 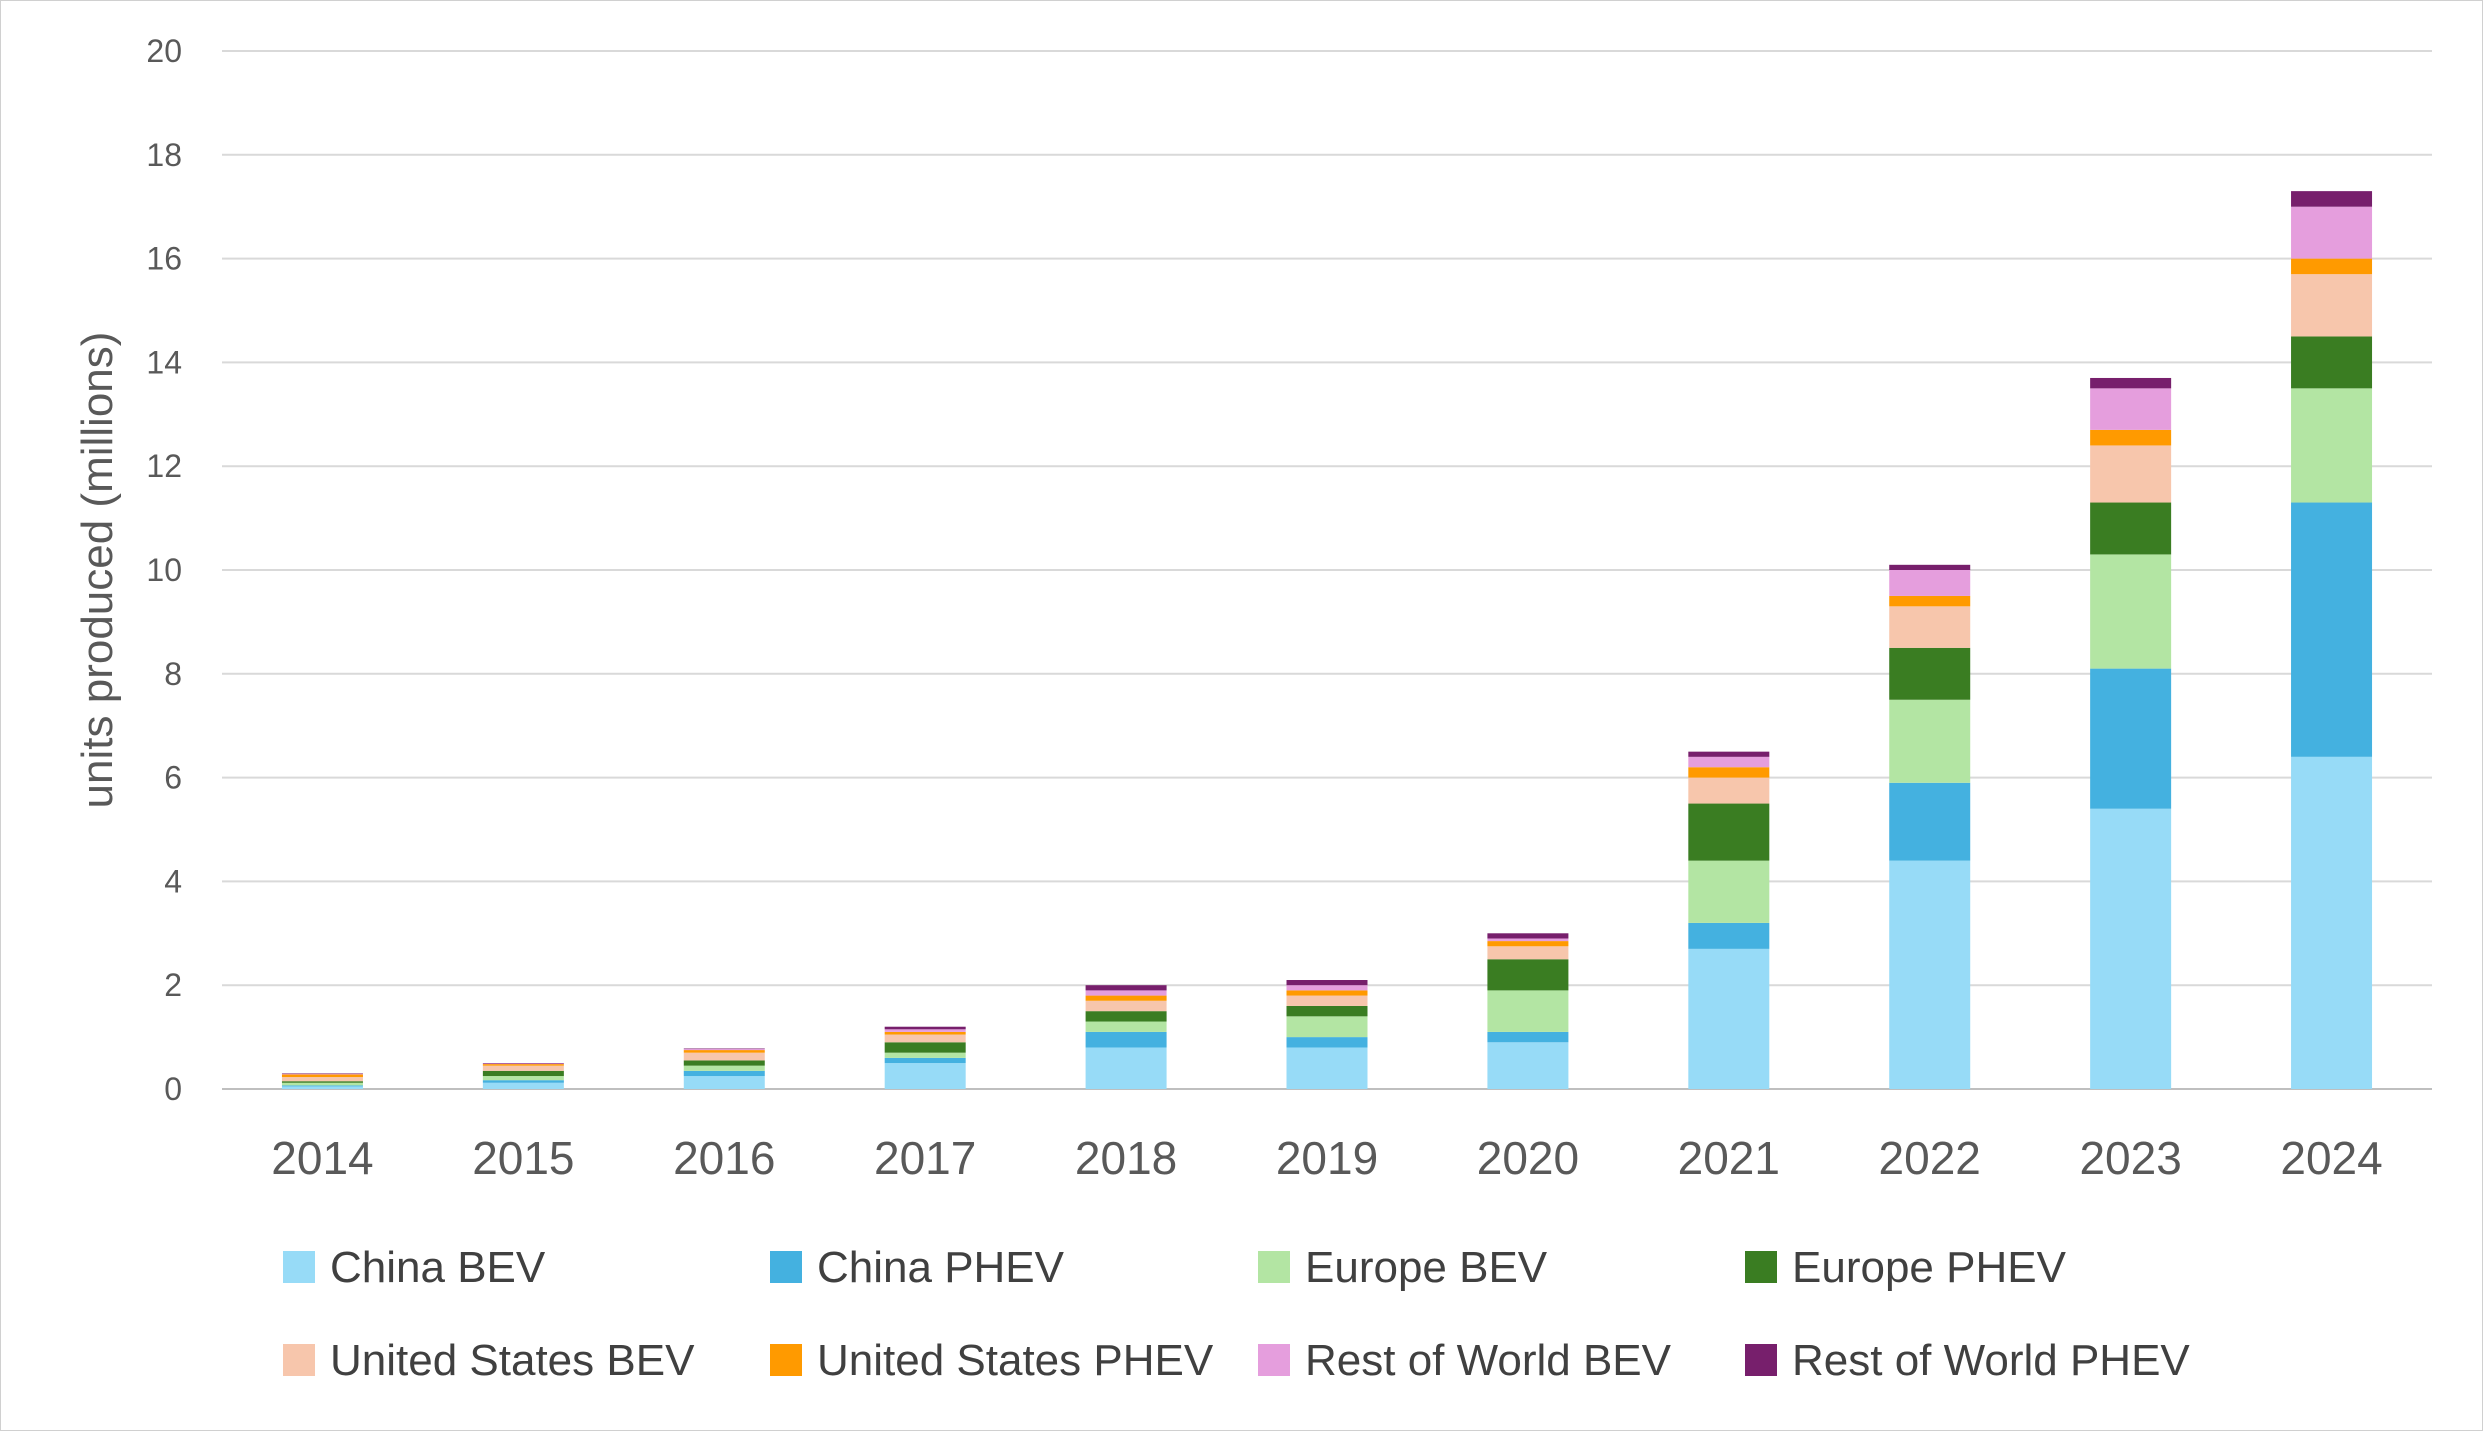 I want to click on legend-label: Rest of World BEV, so click(x=1488, y=1360).